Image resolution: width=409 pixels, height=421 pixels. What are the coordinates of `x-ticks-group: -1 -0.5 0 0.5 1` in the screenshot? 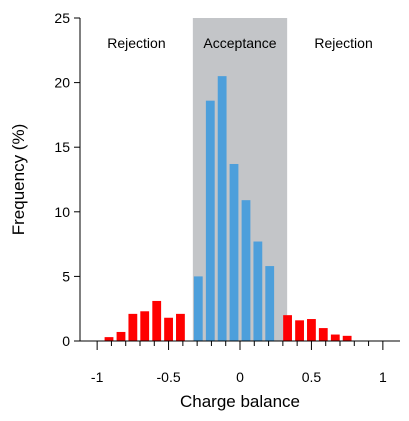 It's located at (239, 363).